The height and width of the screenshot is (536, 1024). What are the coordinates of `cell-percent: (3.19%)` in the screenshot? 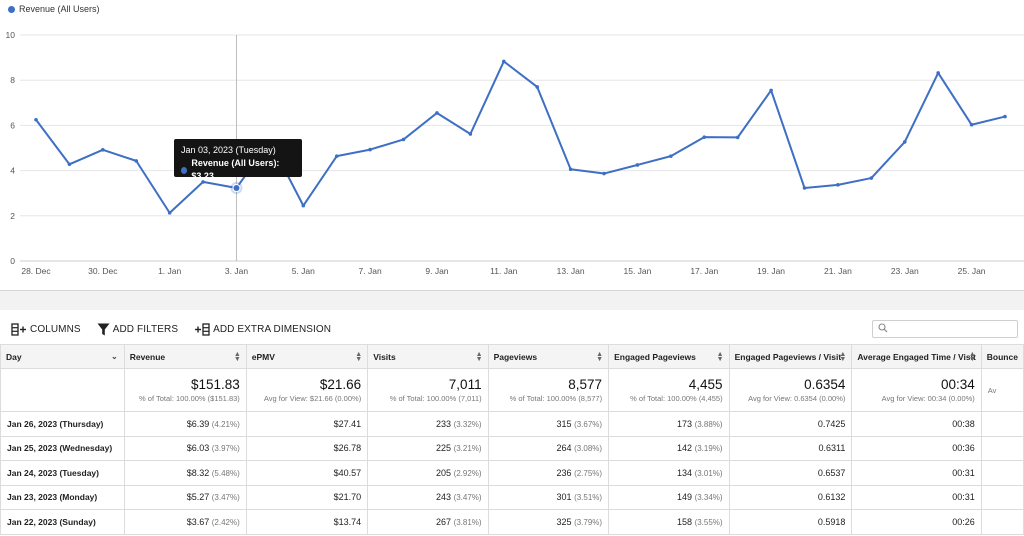 It's located at (708, 449).